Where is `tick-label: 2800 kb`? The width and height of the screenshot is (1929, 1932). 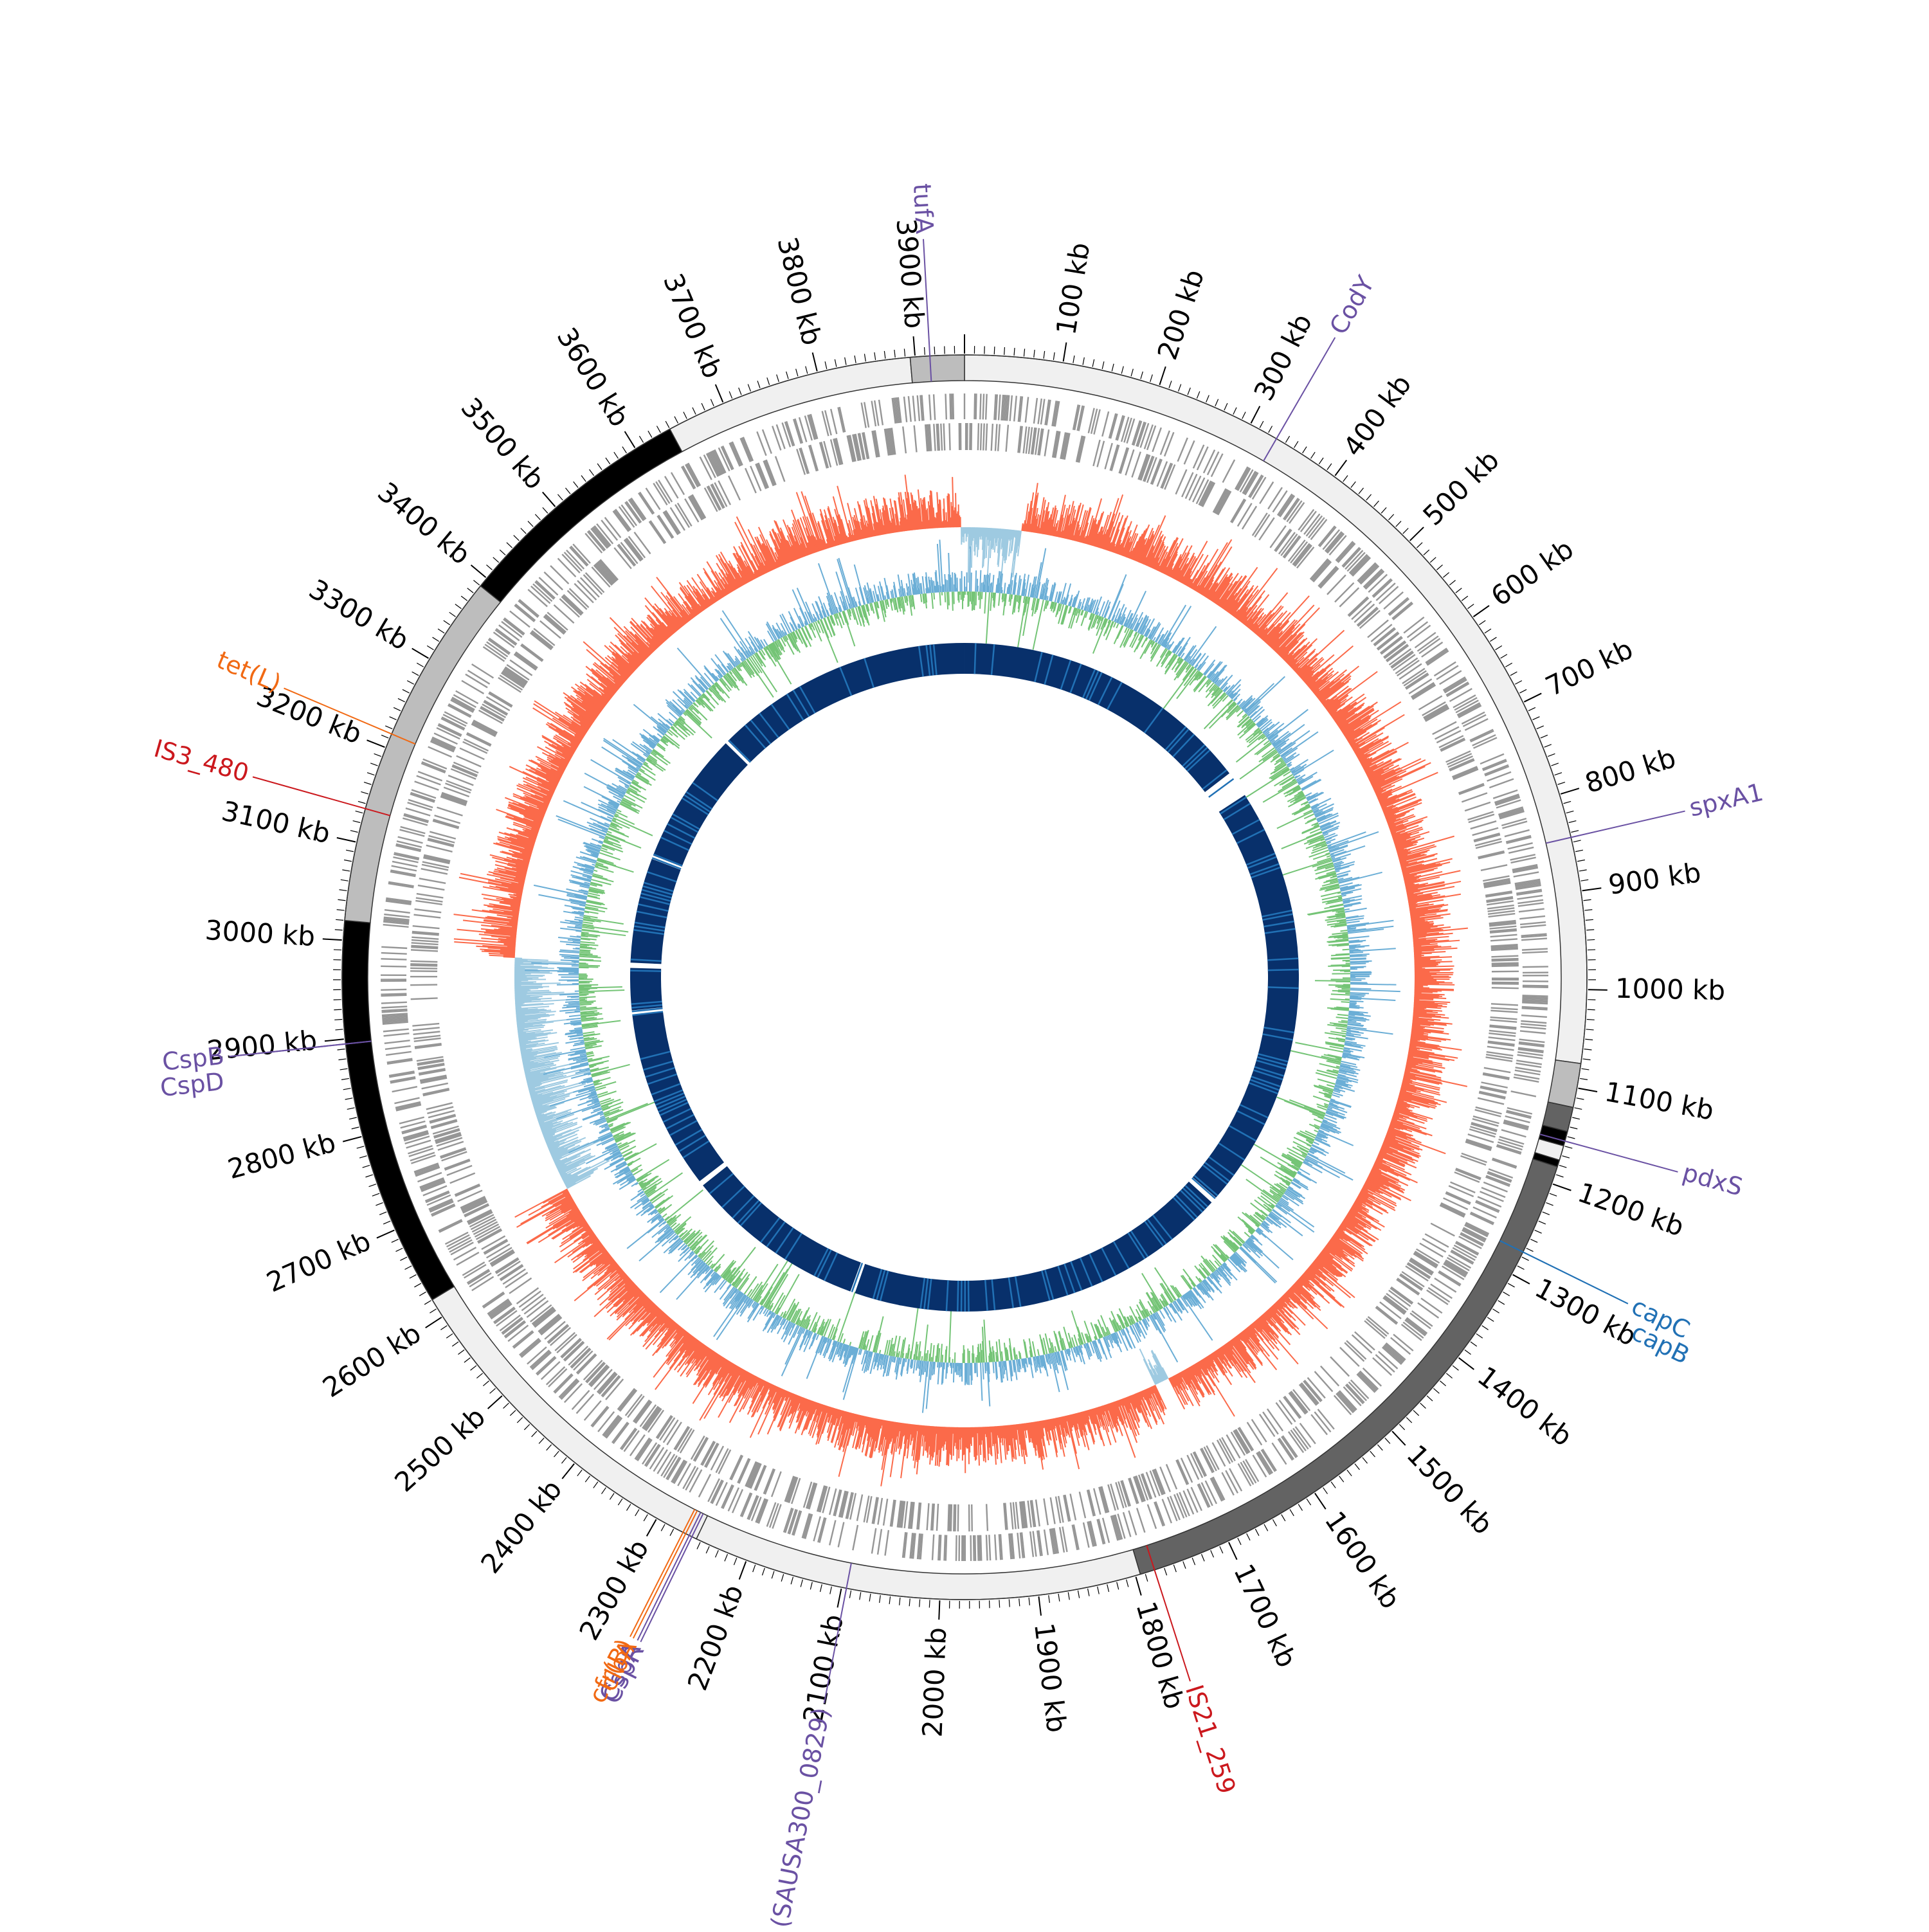
tick-label: 2800 kb is located at coordinates (281, 1155).